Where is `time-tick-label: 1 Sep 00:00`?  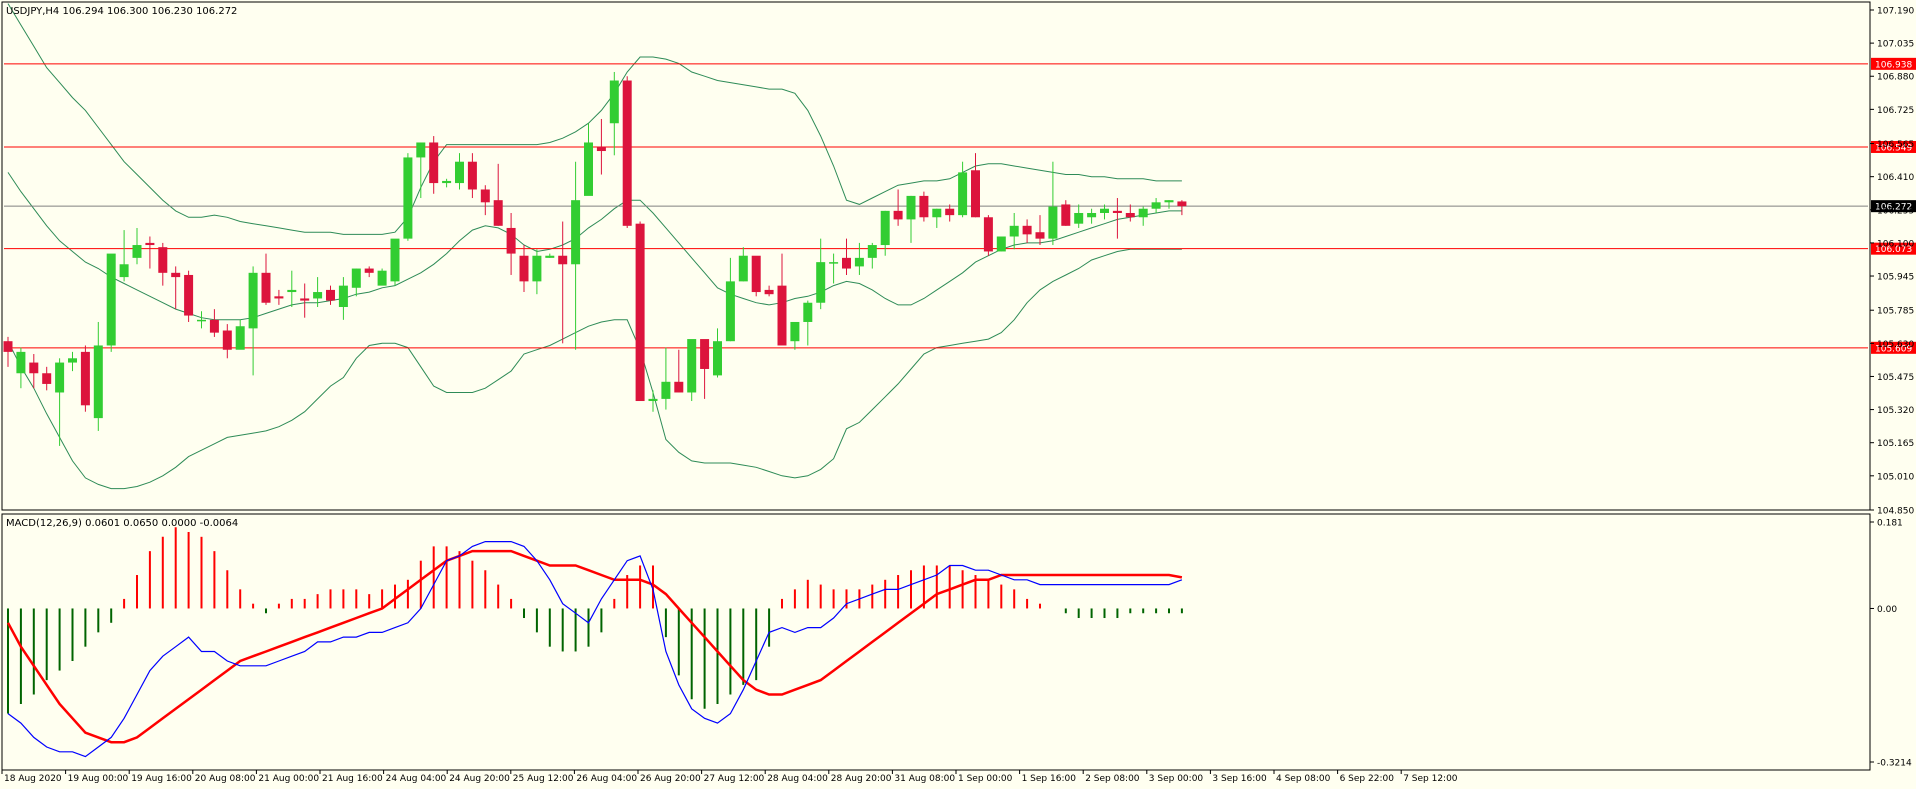 time-tick-label: 1 Sep 00:00 is located at coordinates (985, 779).